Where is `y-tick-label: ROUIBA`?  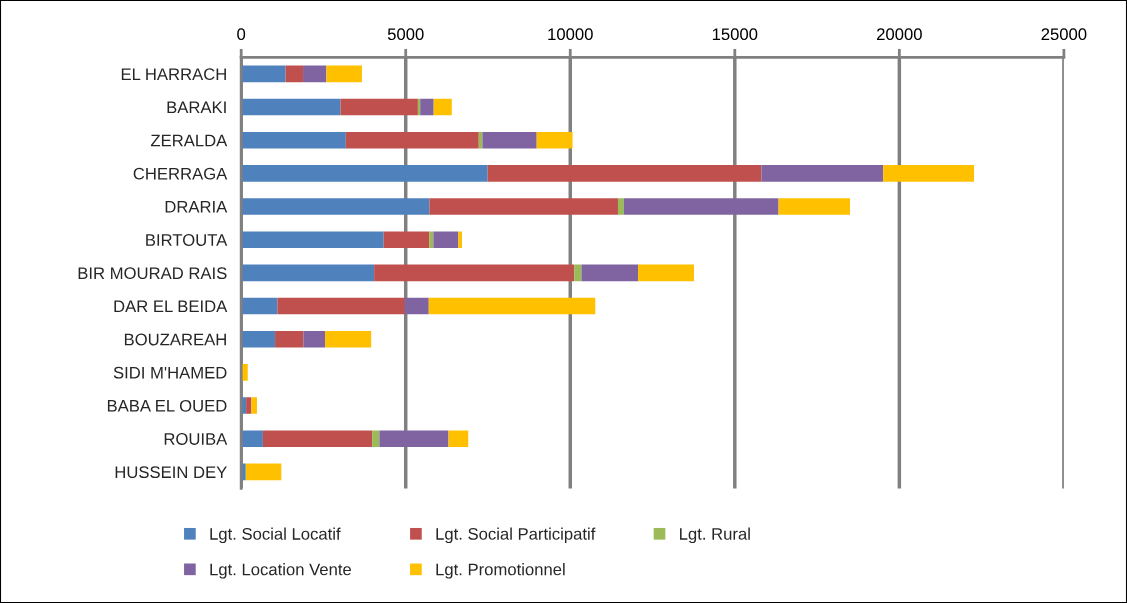
y-tick-label: ROUIBA is located at coordinates (196, 439).